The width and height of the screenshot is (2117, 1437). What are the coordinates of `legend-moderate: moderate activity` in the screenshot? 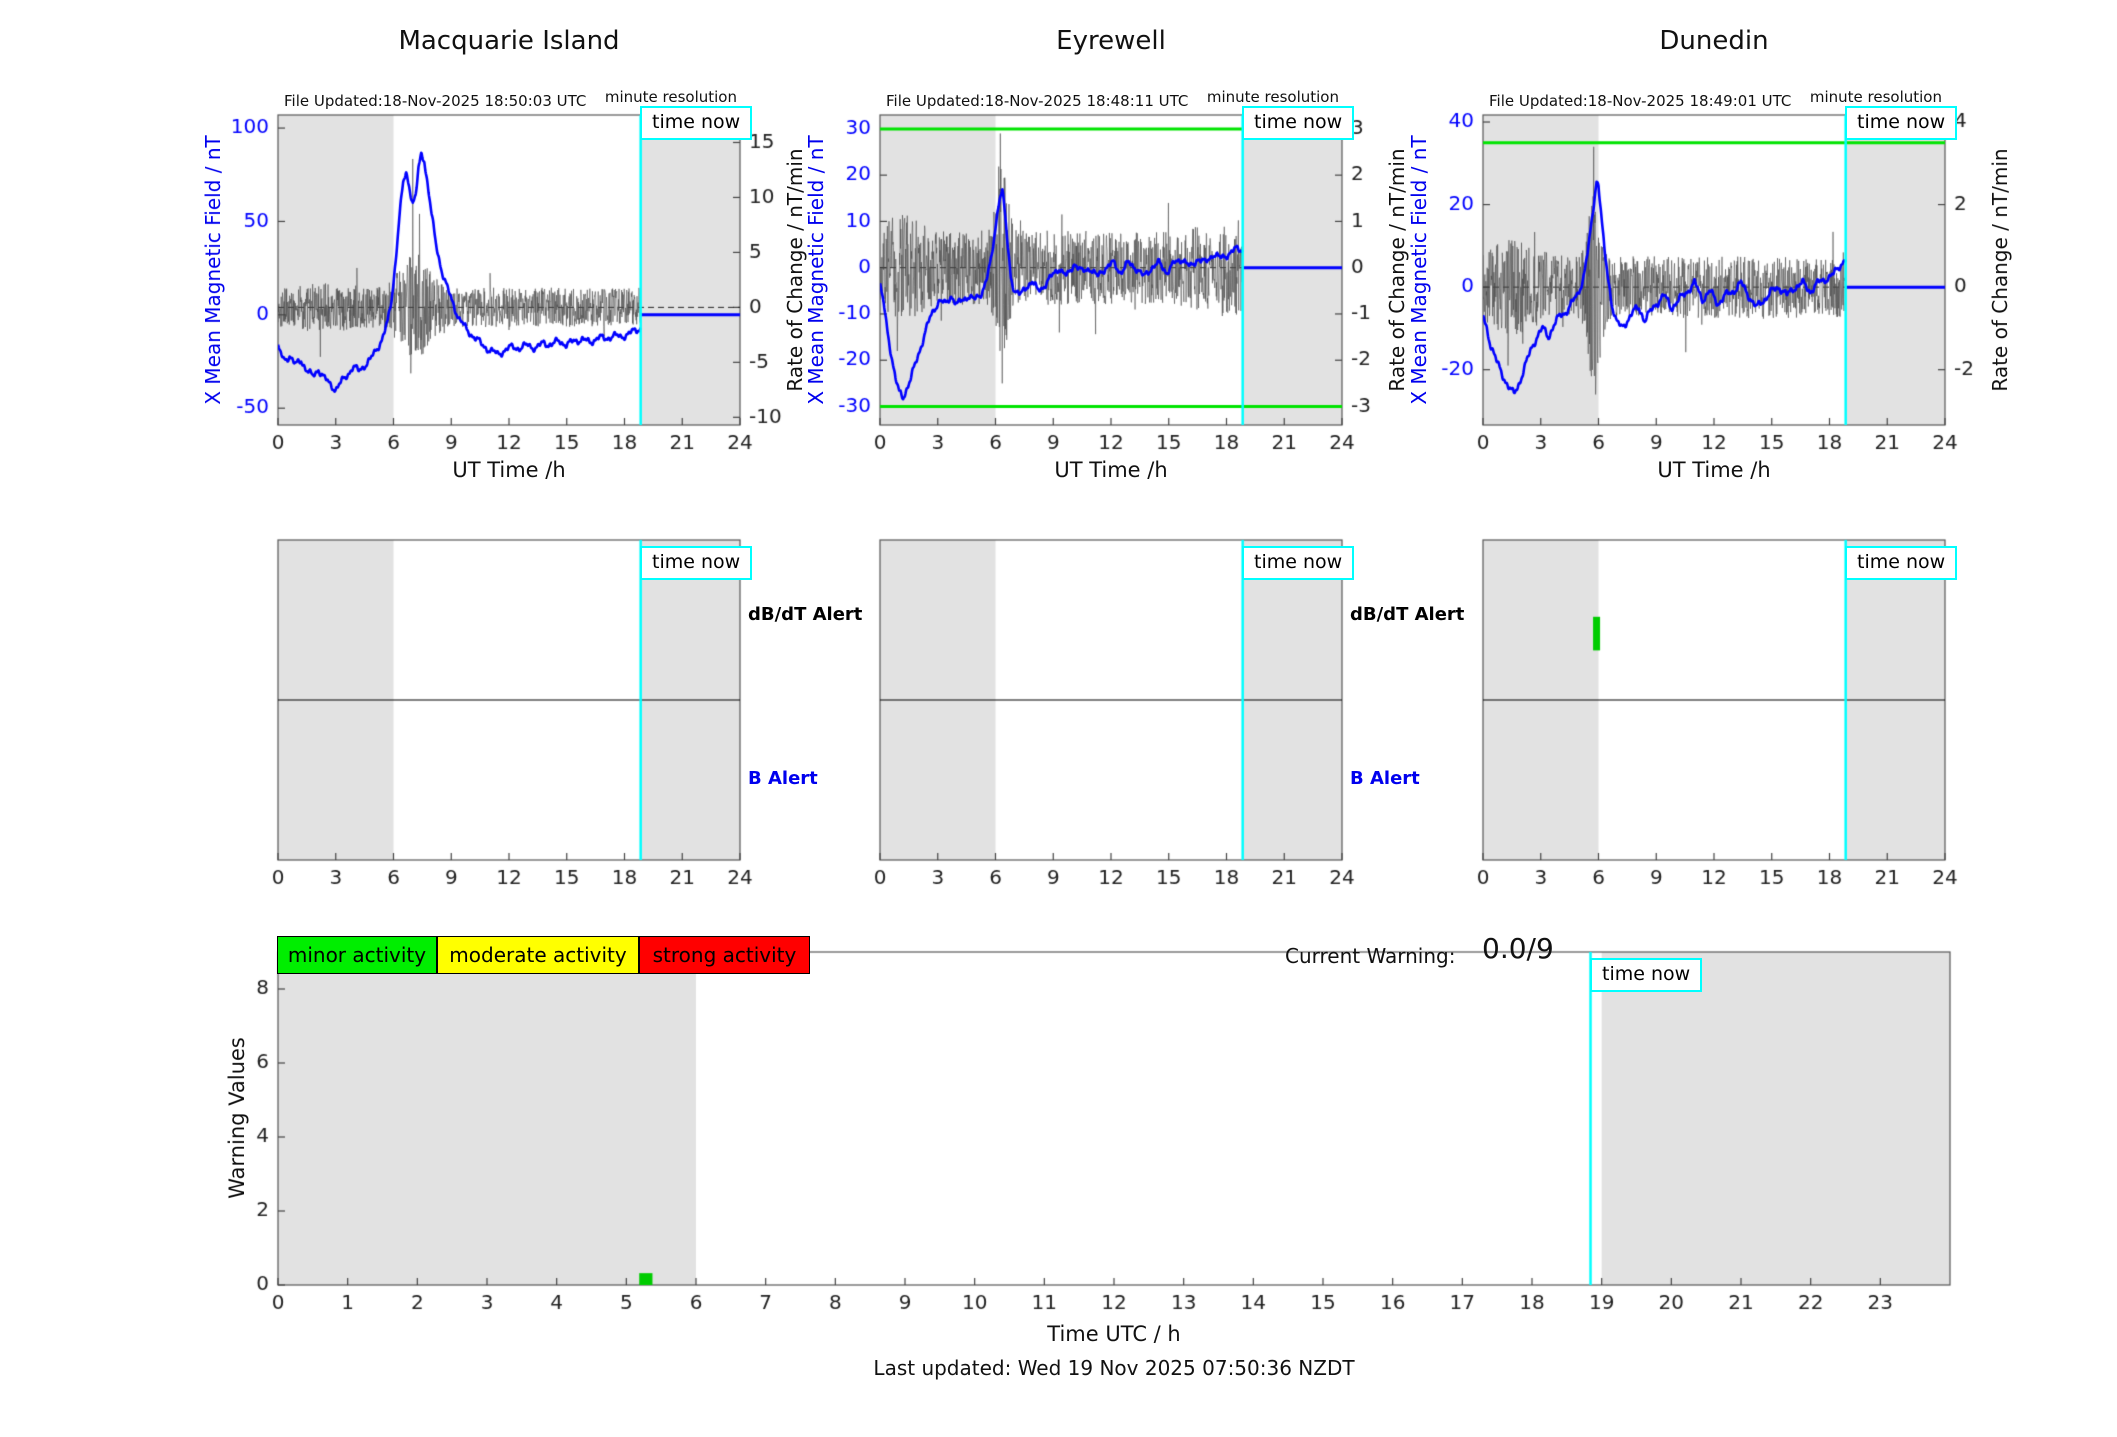 It's located at (538, 955).